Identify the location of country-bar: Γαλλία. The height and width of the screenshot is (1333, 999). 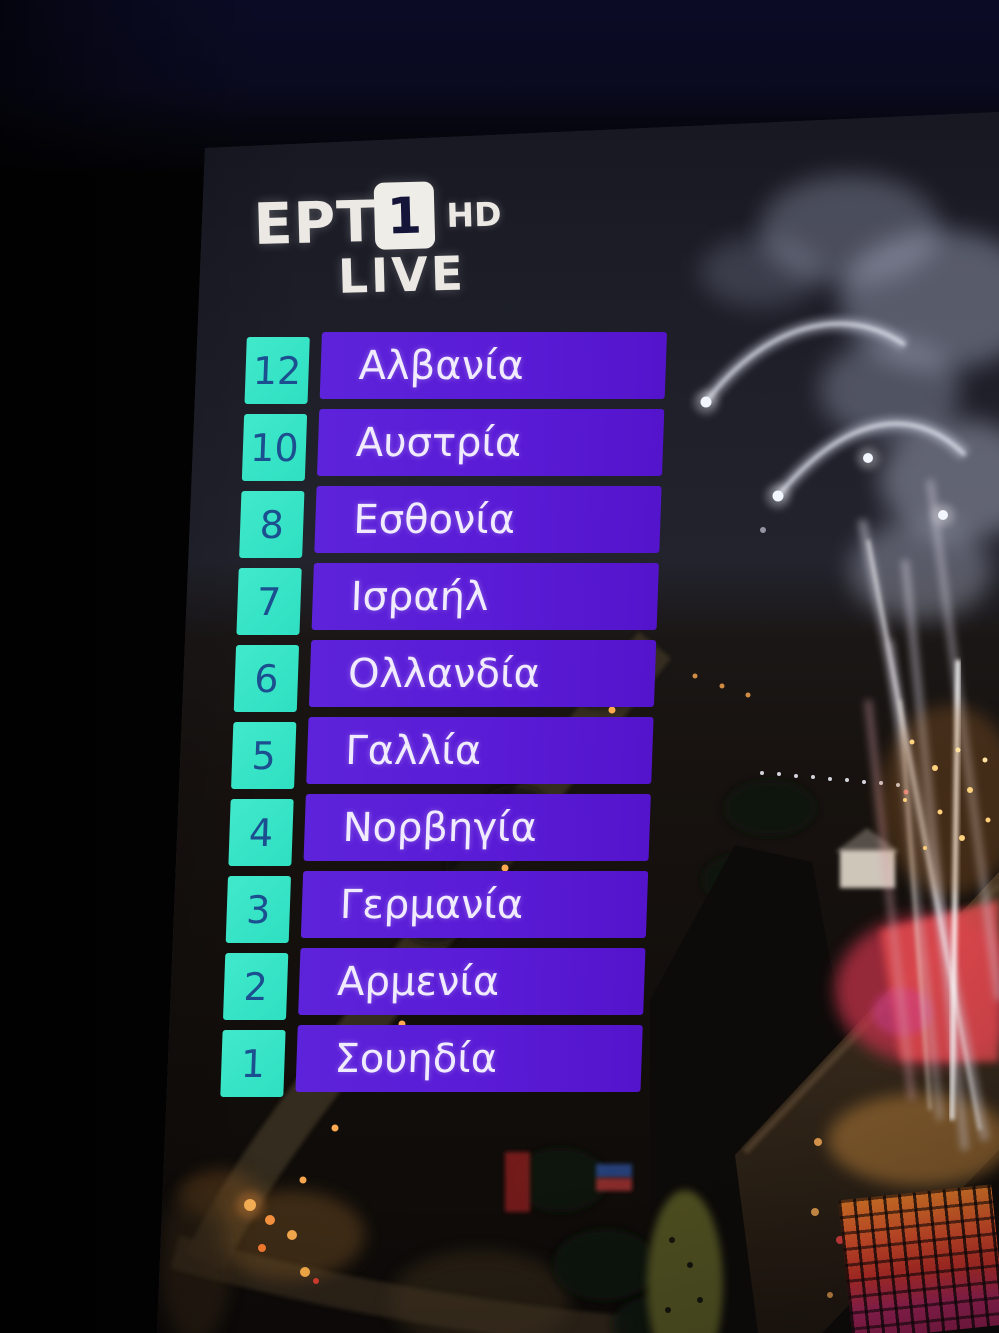
(480, 750).